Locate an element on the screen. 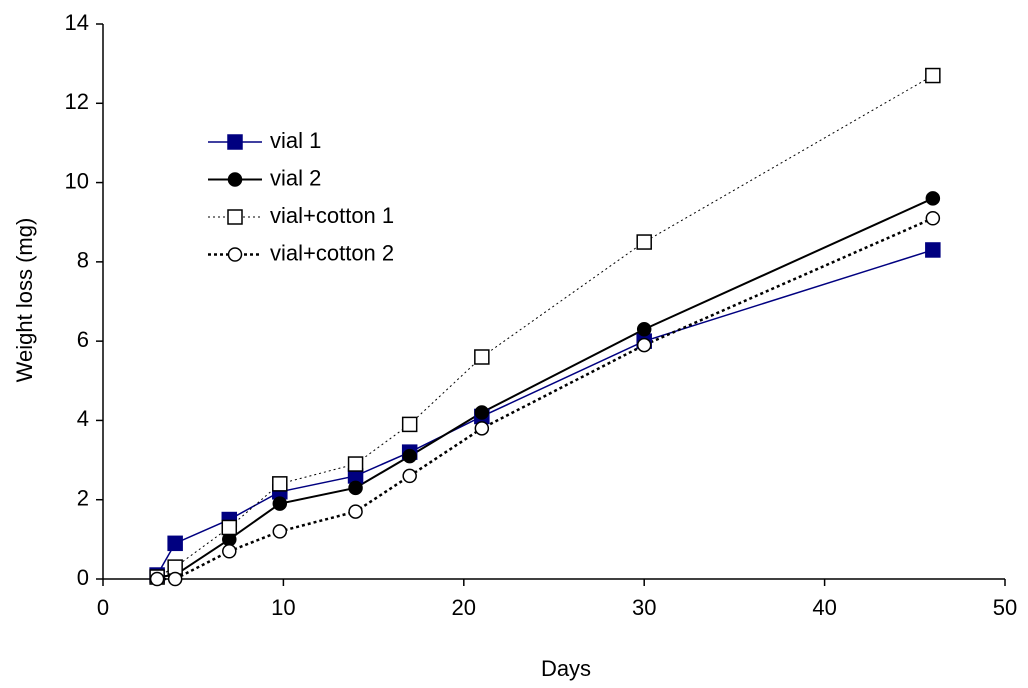 Image resolution: width=1028 pixels, height=688 pixels. y-tick-label: 4 is located at coordinates (83, 418).